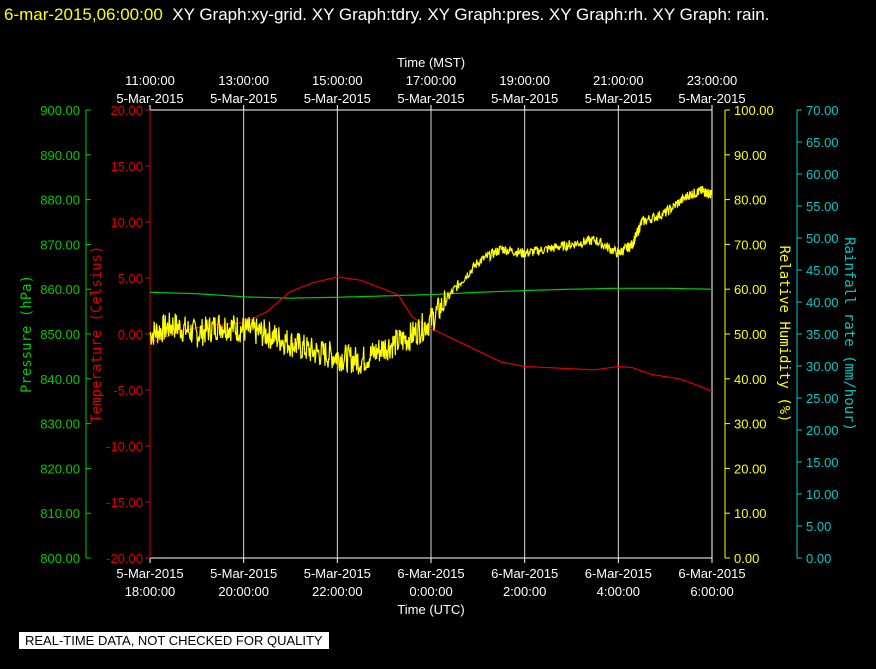 This screenshot has width=876, height=669. Describe the element at coordinates (750, 334) in the screenshot. I see `humidity-tick-label: 50.00` at that location.